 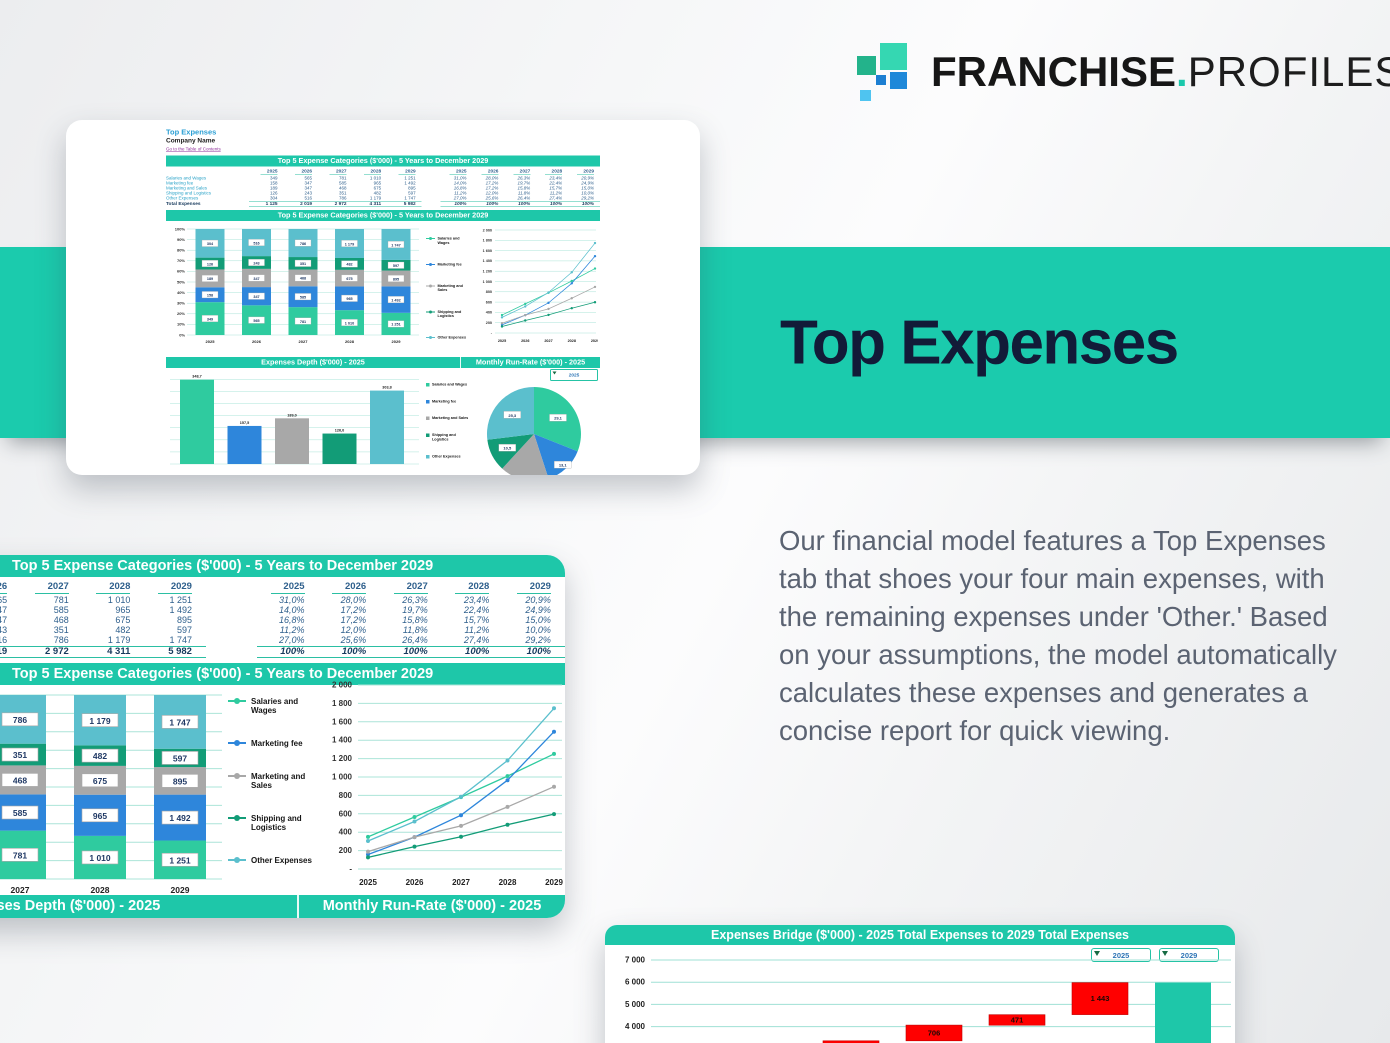 I want to click on svg-text: 1 000, so click(x=342, y=777).